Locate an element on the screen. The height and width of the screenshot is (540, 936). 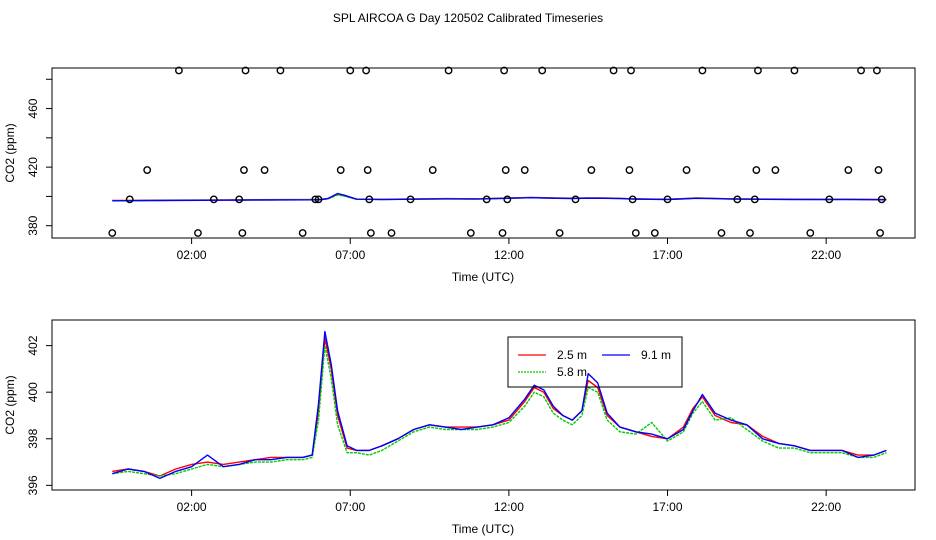
y-tick-label-0-2: 460 is located at coordinates (33, 108).